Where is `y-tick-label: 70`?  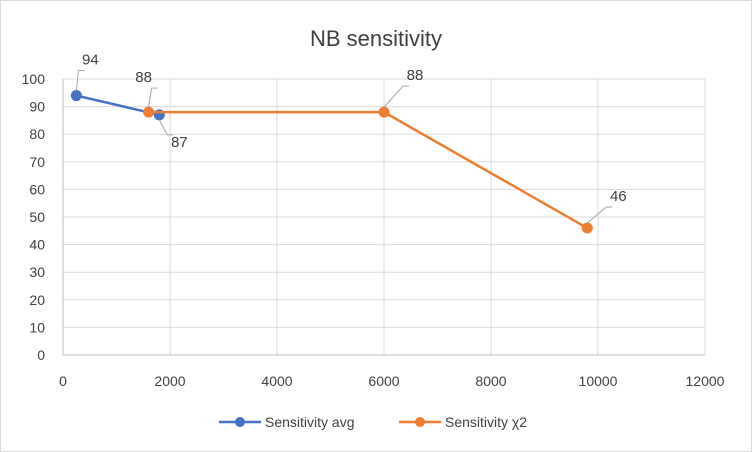
y-tick-label: 70 is located at coordinates (37, 162).